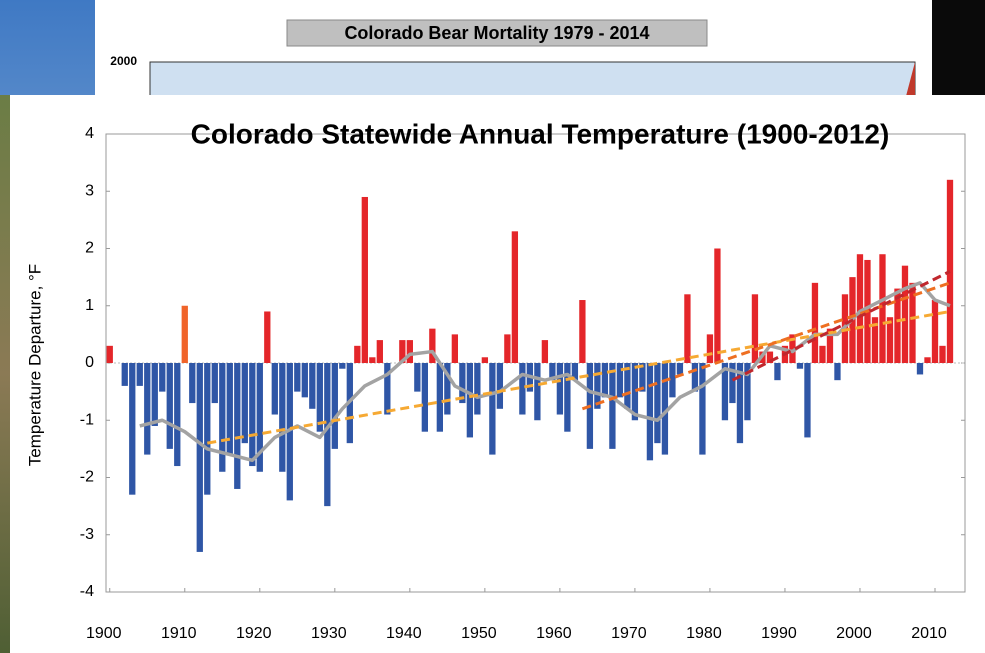  Describe the element at coordinates (34, 365) in the screenshot. I see `y-axis-label: Temperature Departure, °F` at that location.